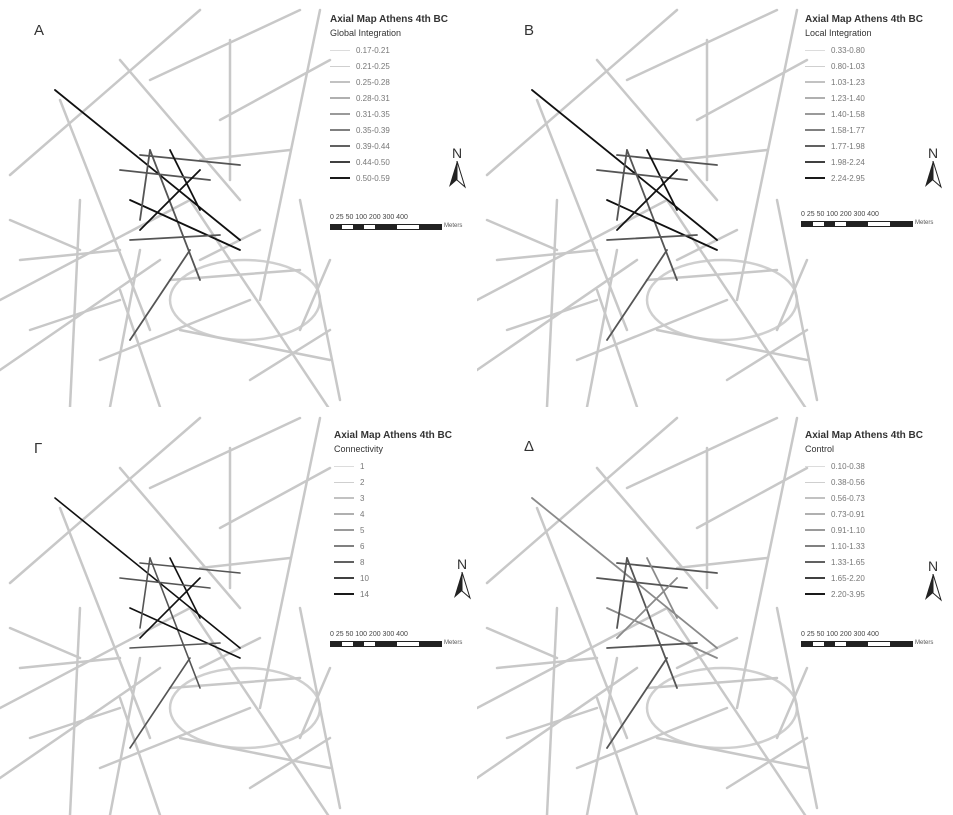 This screenshot has width=953, height=815. Describe the element at coordinates (369, 634) in the screenshot. I see `scale-ticks-c: 0 25 50 100 200 300 400` at that location.